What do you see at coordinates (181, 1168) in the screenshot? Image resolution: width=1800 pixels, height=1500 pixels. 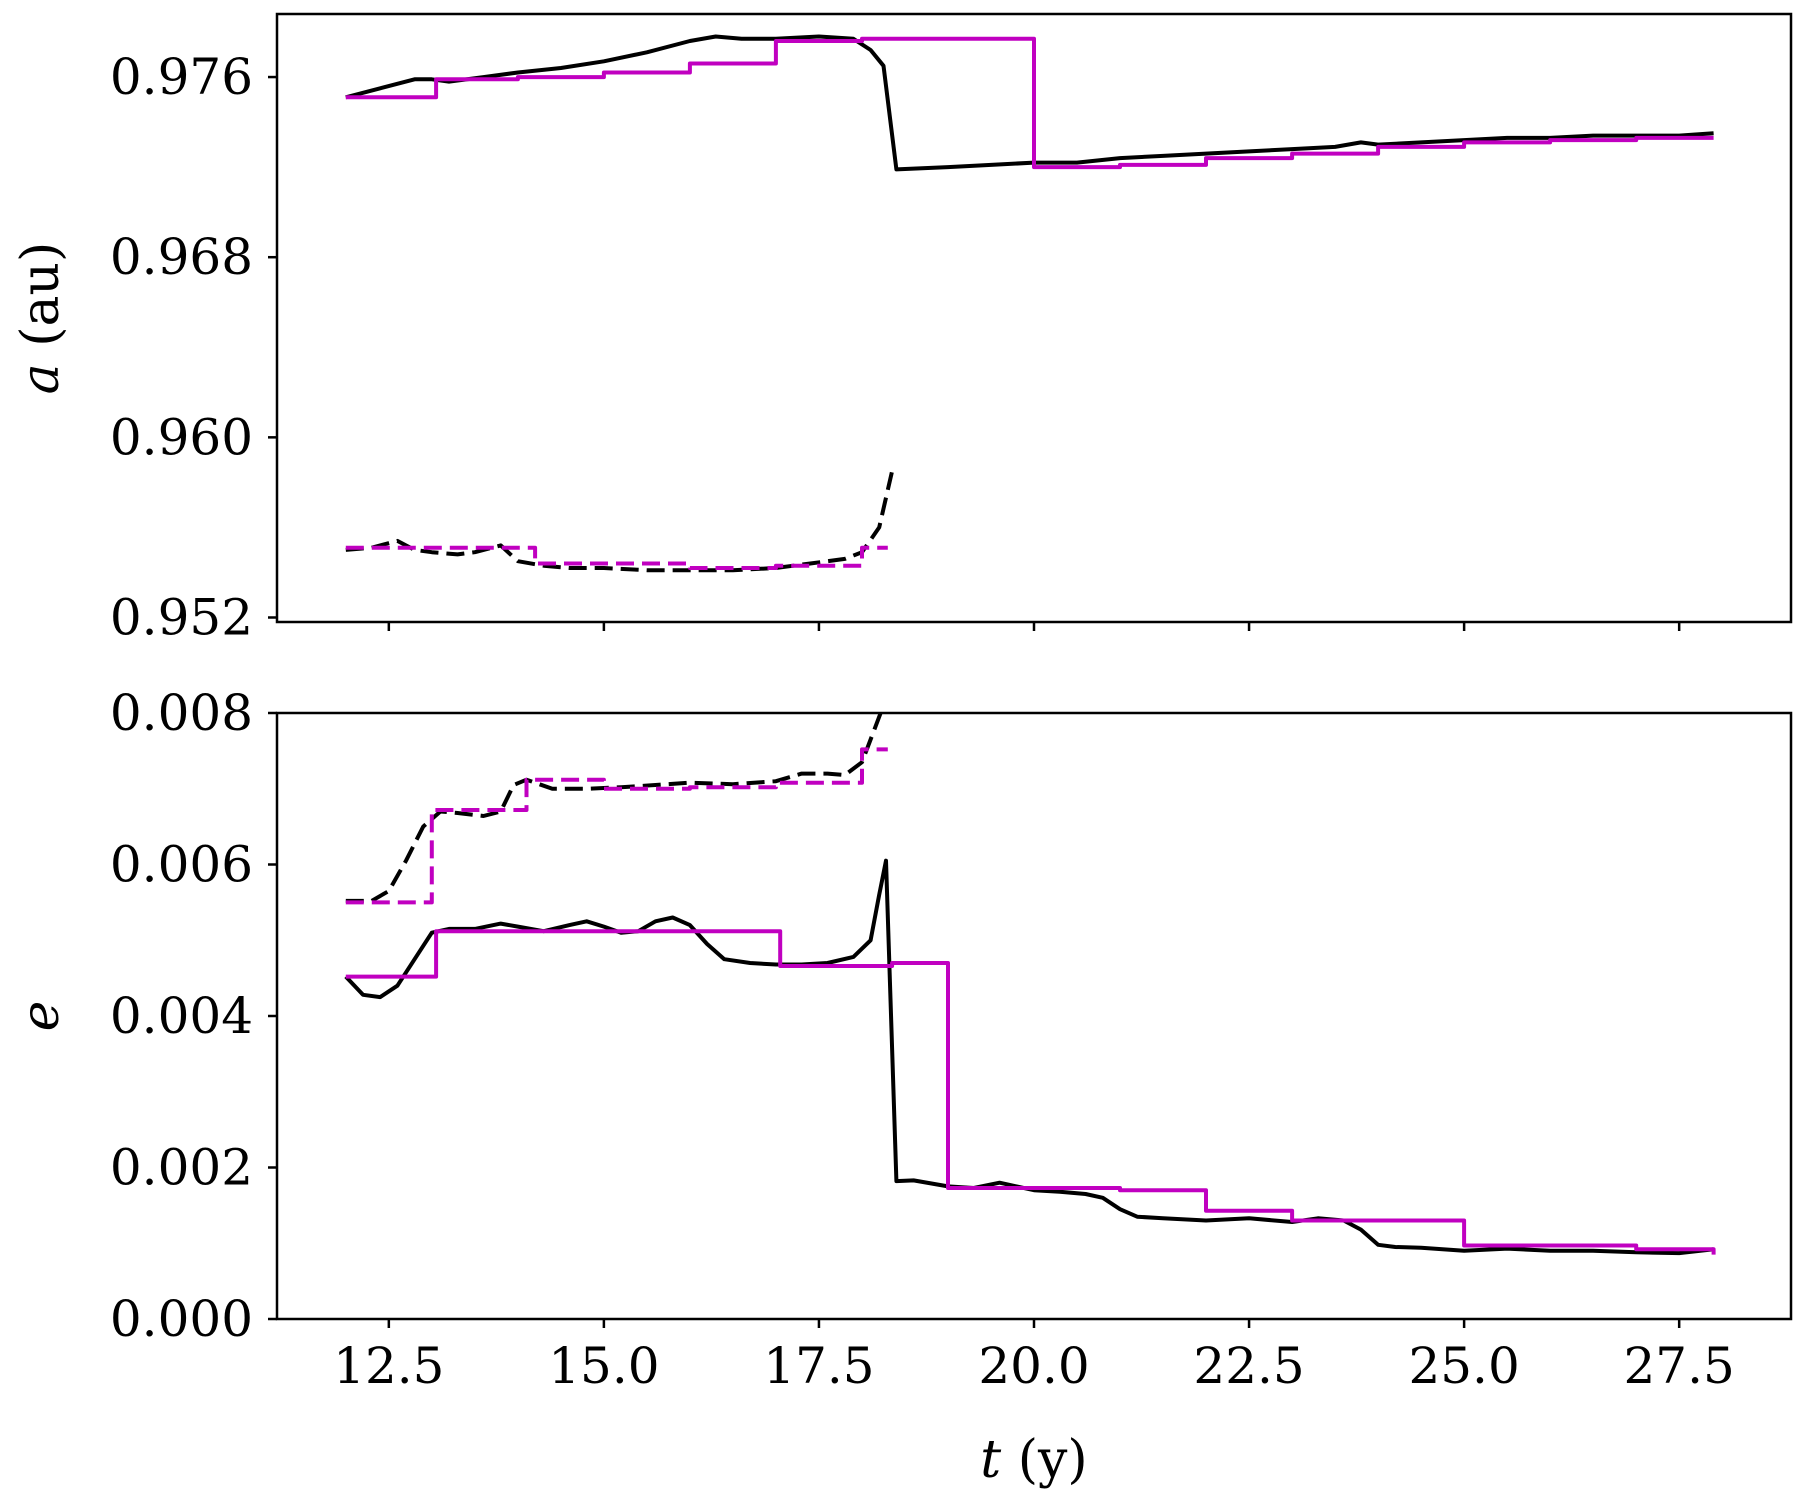 I see `bot-y-tick-label: 0.002` at bounding box center [181, 1168].